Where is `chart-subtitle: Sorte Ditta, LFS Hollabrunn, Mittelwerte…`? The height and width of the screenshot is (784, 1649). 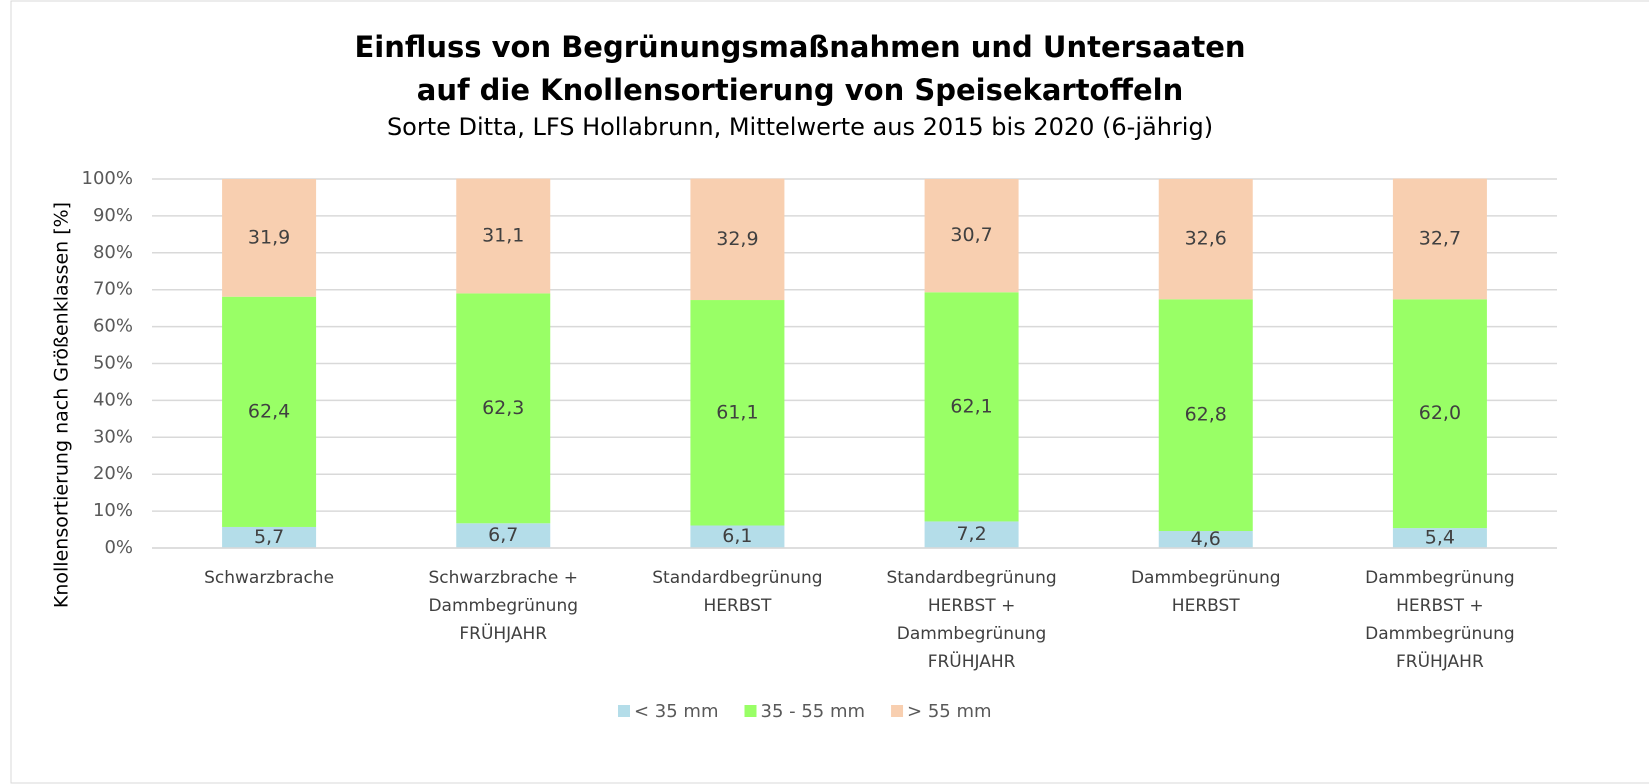
chart-subtitle: Sorte Ditta, LFS Hollabrunn, Mittelwerte… is located at coordinates (800, 127).